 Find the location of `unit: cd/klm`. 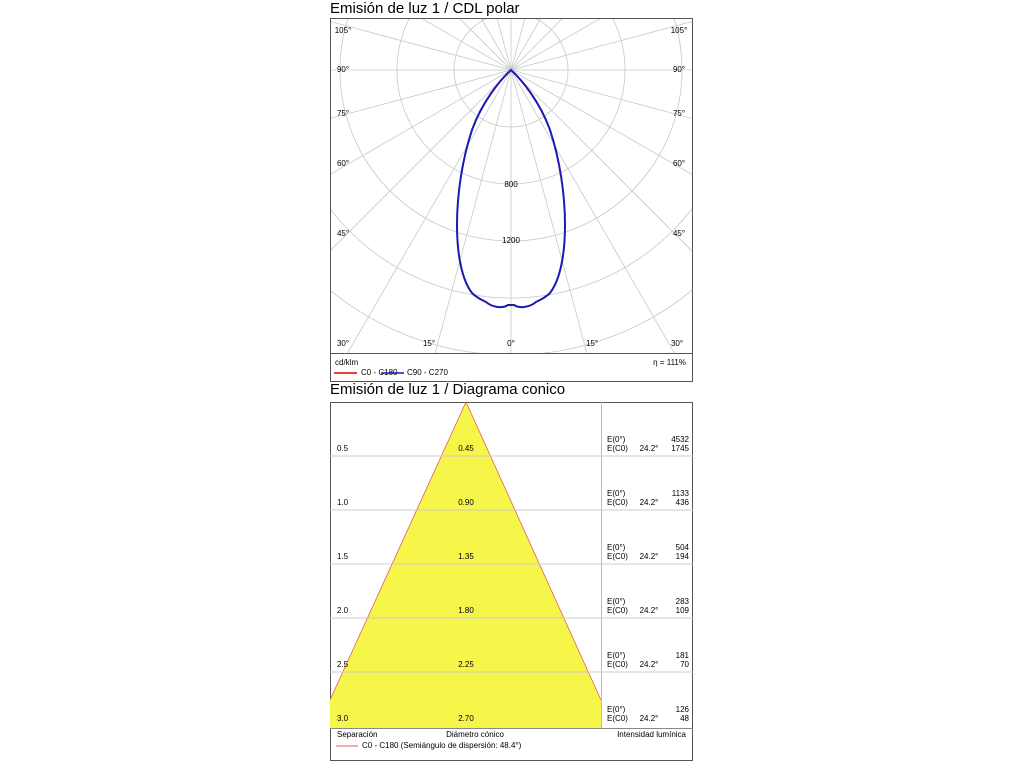

unit: cd/klm is located at coordinates (346, 362).